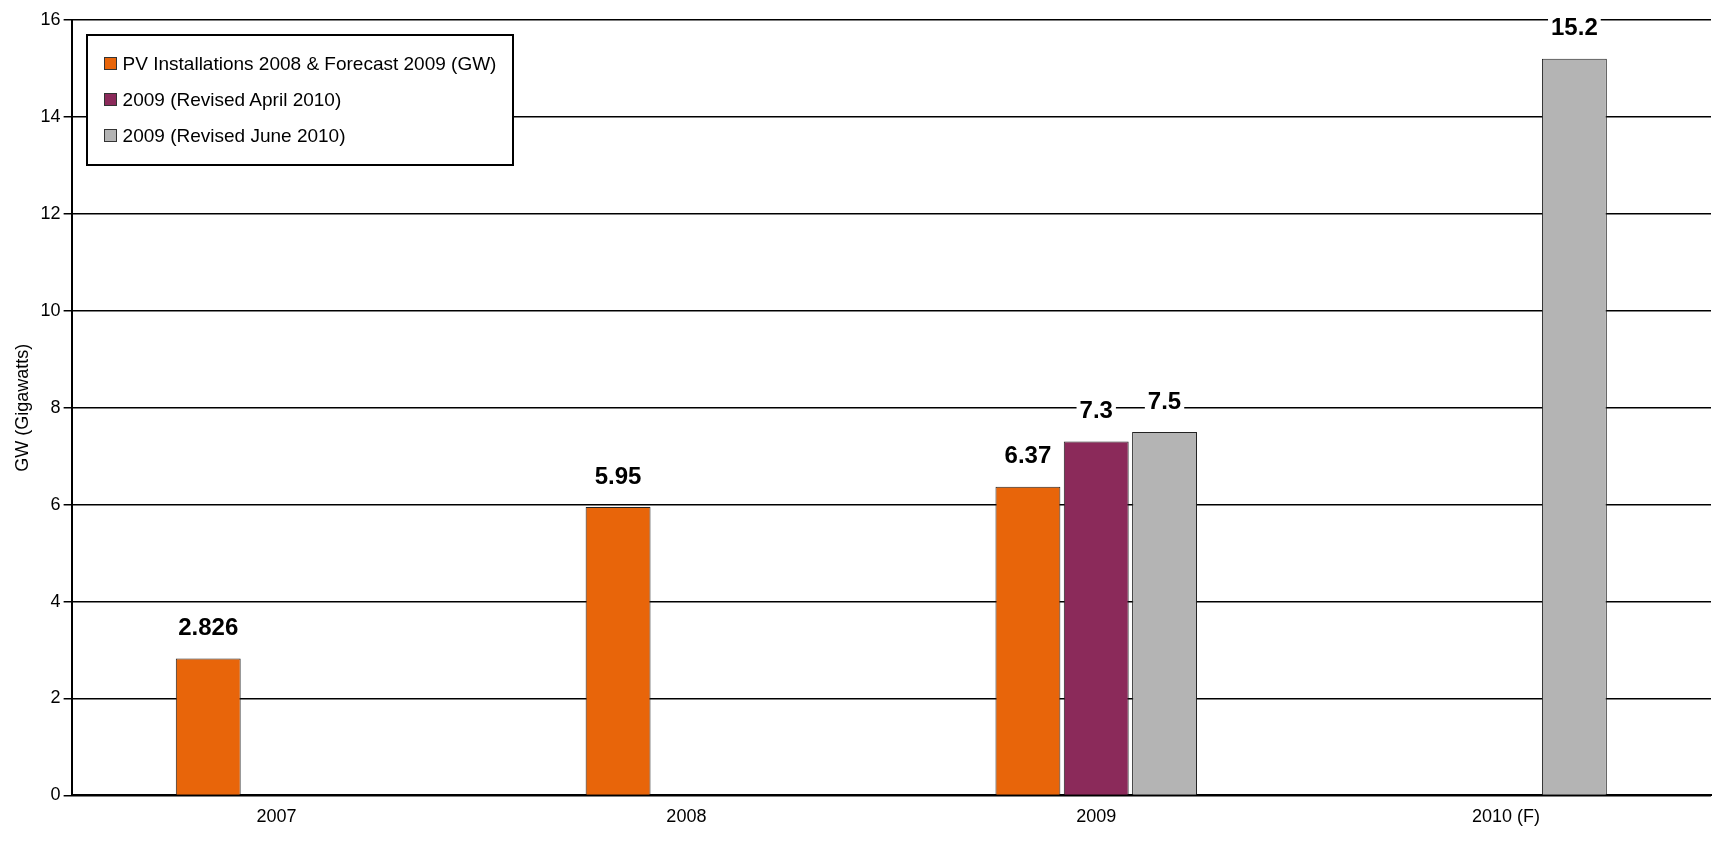 The height and width of the screenshot is (841, 1723). I want to click on data-label: 6.37, so click(1028, 455).